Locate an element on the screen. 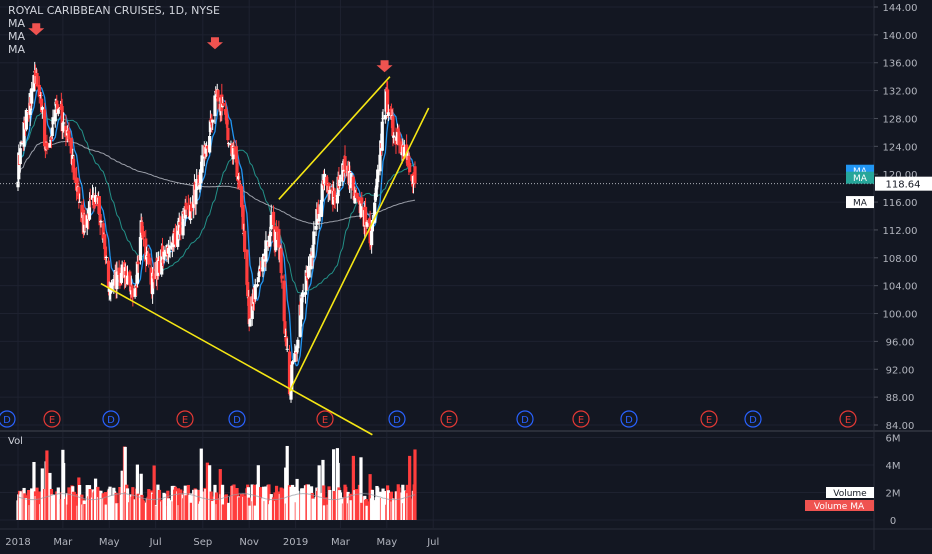 This screenshot has height=554, width=932. ma-legend-1: MA is located at coordinates (17, 23).